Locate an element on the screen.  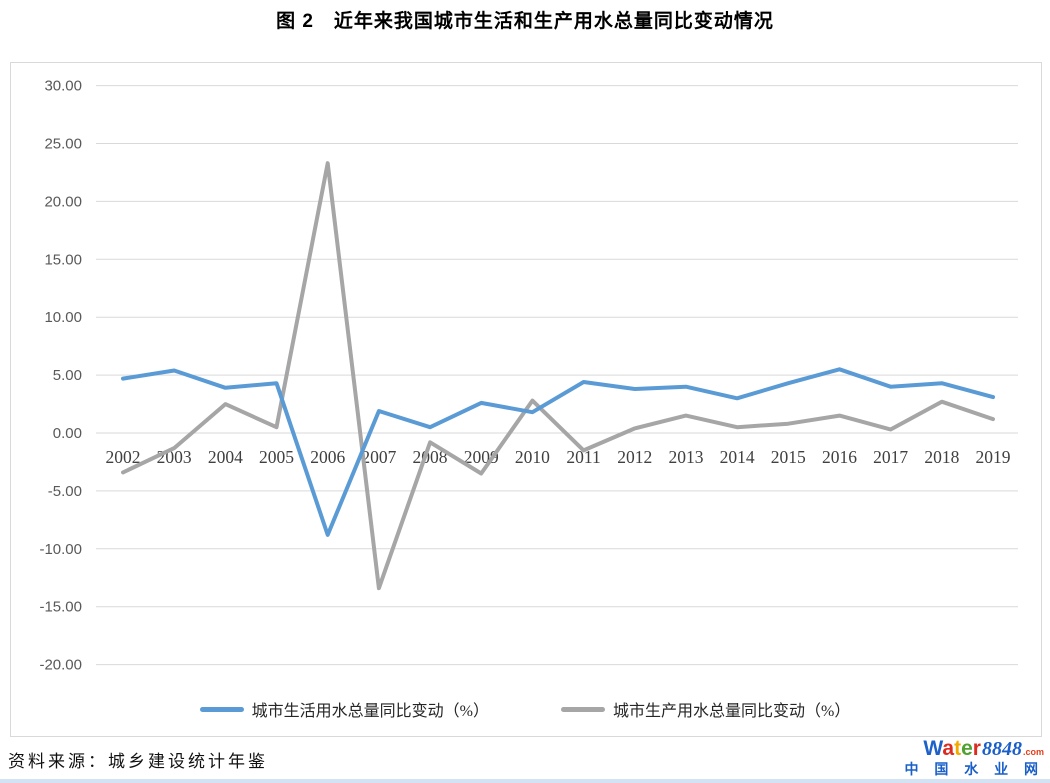
y-axis-tick-label: -15.00 is located at coordinates (60, 607).